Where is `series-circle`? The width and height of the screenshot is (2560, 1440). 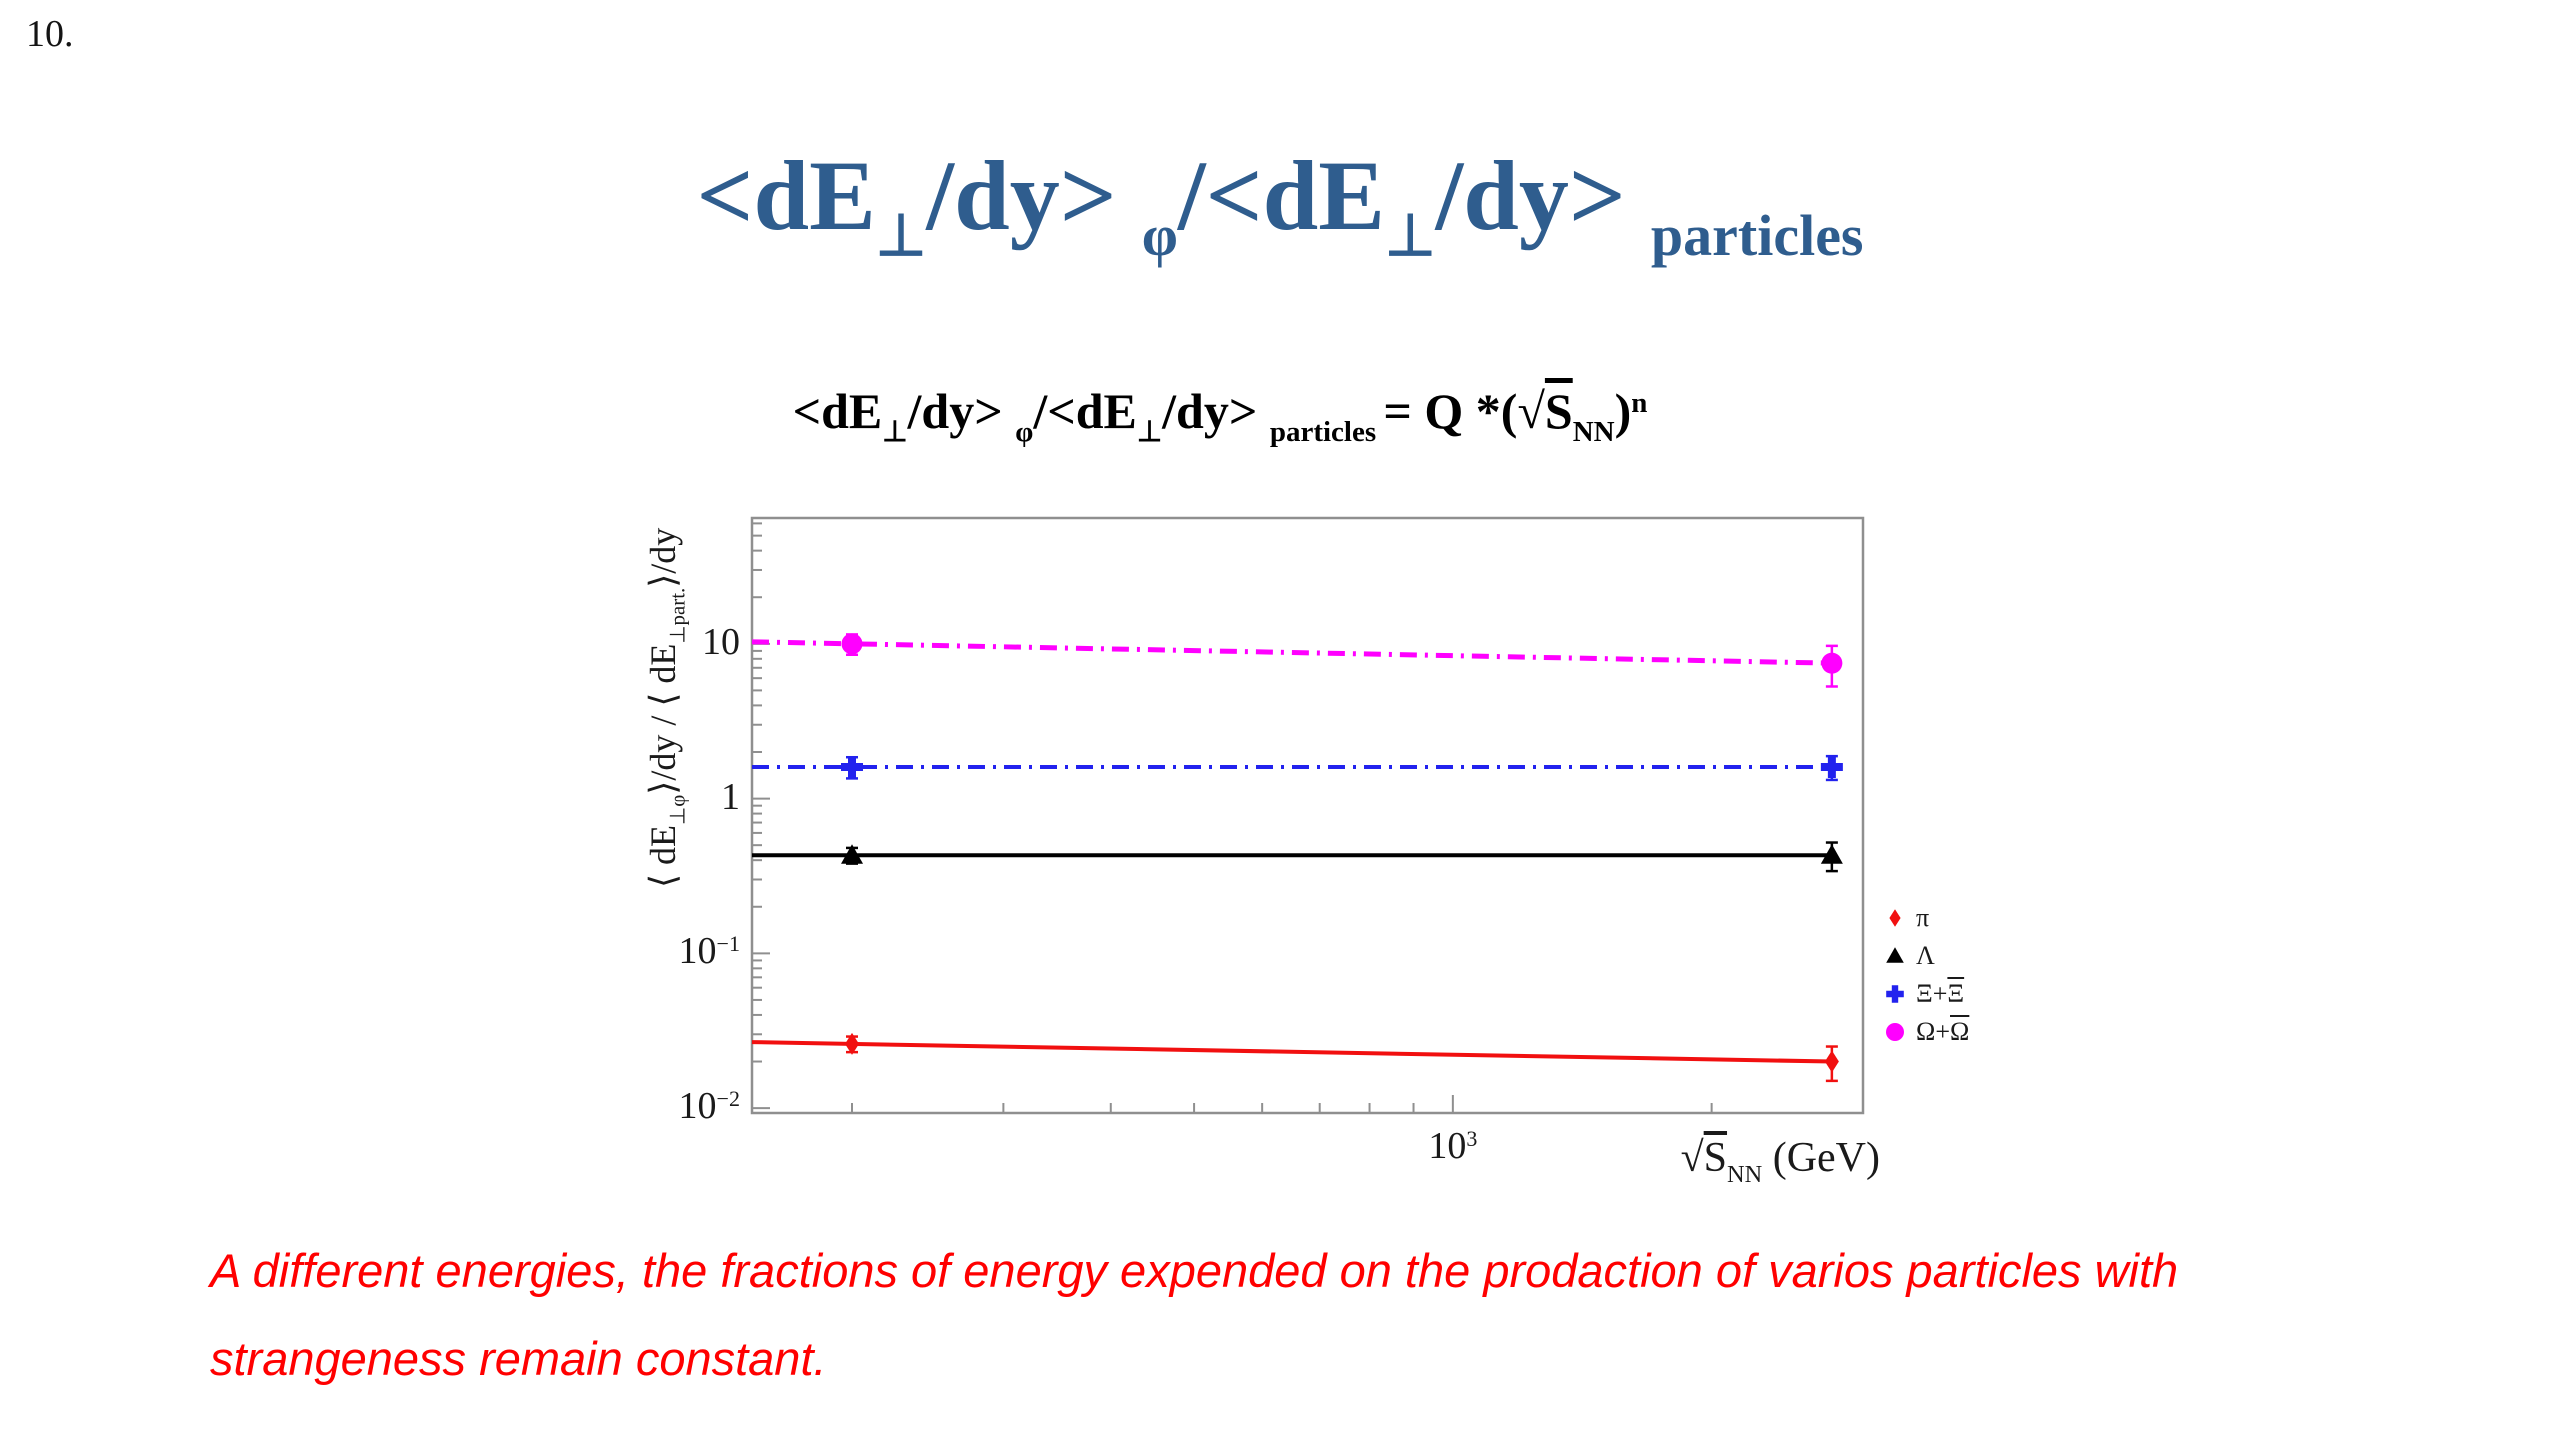 series-circle is located at coordinates (1297, 660).